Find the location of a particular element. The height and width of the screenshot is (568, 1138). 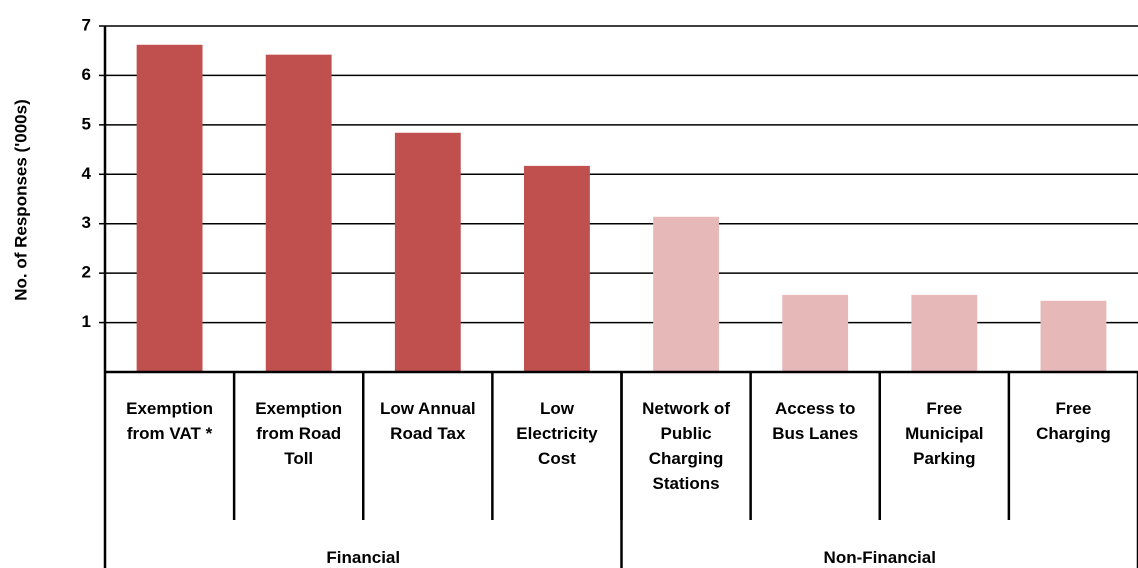

x-tick-label: Free Municipal Parking is located at coordinates (944, 433).